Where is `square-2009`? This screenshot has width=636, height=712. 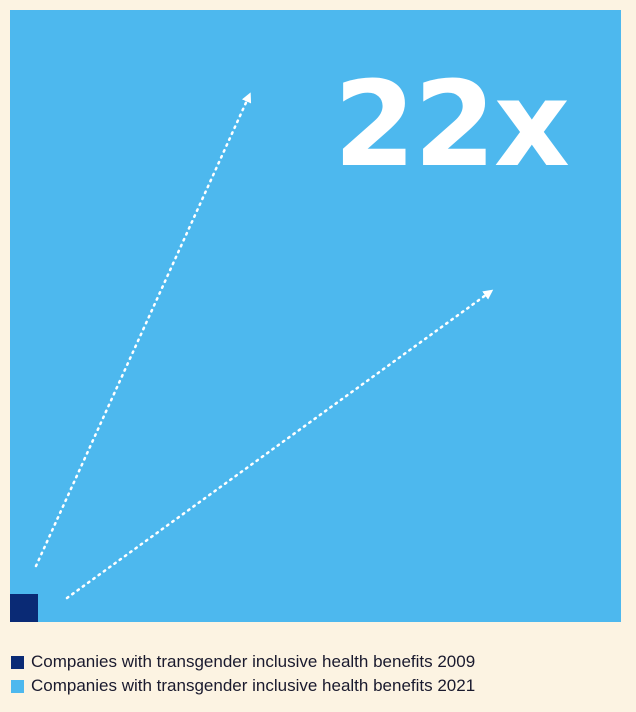 square-2009 is located at coordinates (24, 608).